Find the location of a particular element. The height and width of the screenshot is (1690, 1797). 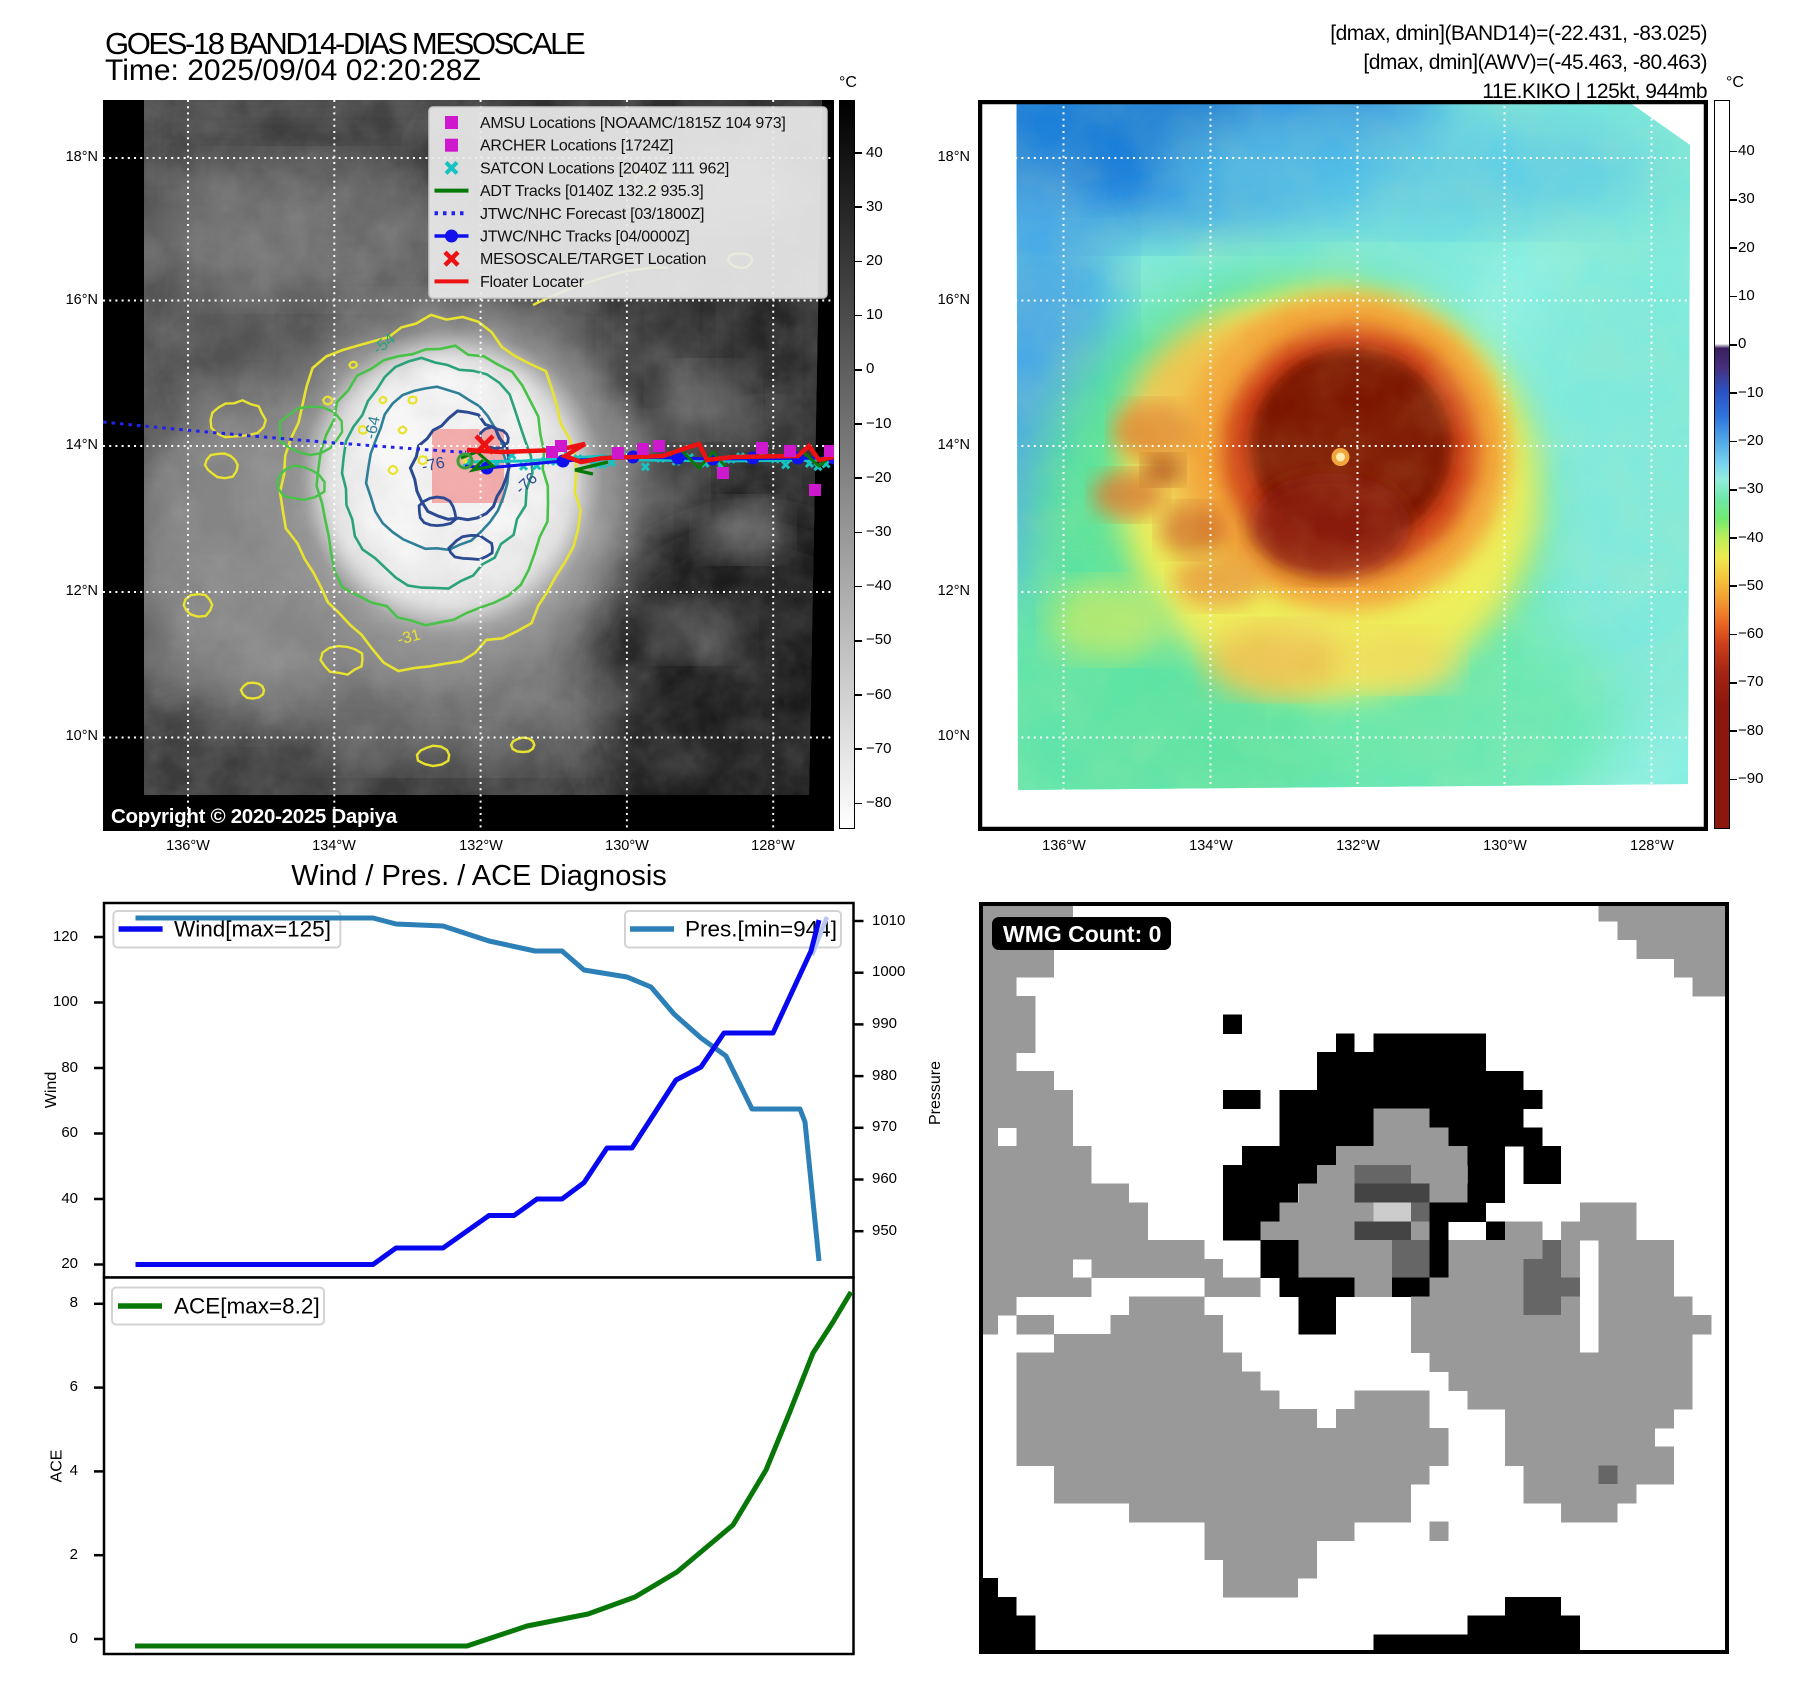

svg-text:AMSU Locations [NOAAMC/1815Z 1: AMSU Locations [NOAAMC/1815Z 104 973] is located at coordinates (633, 123).